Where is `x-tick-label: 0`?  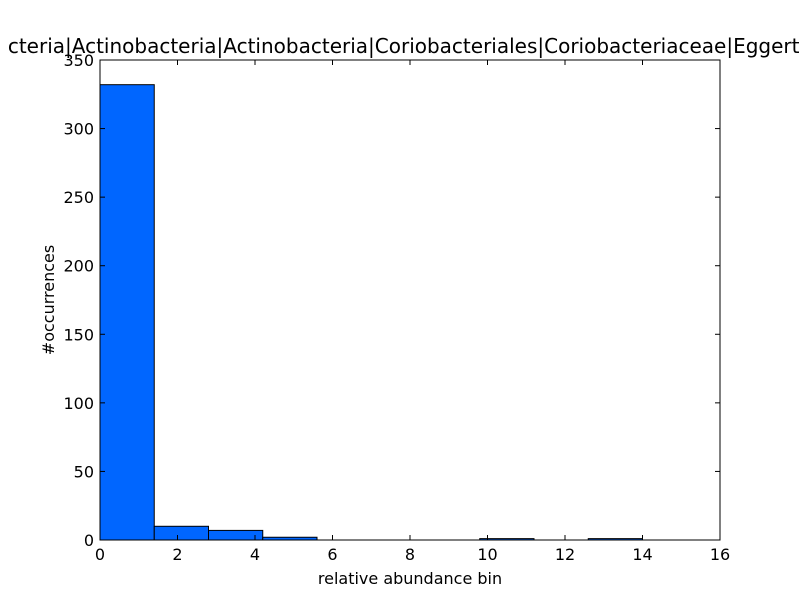 x-tick-label: 0 is located at coordinates (100, 554).